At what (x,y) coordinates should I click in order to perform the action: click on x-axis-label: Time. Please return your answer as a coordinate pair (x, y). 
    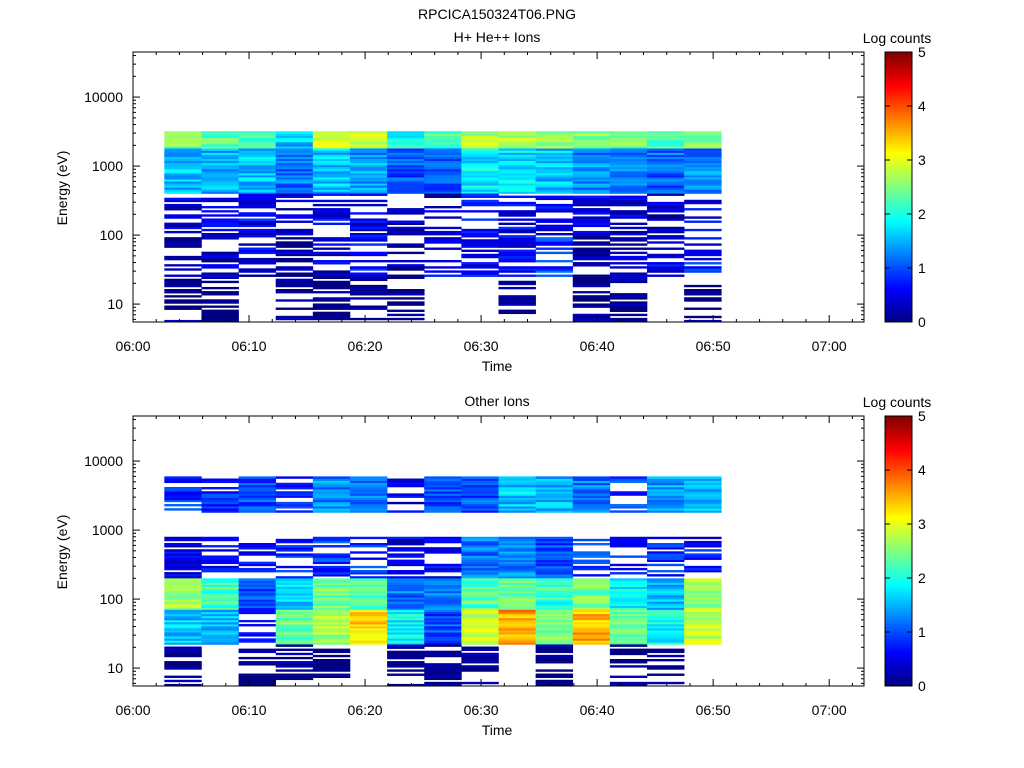
    Looking at the image, I should click on (497, 730).